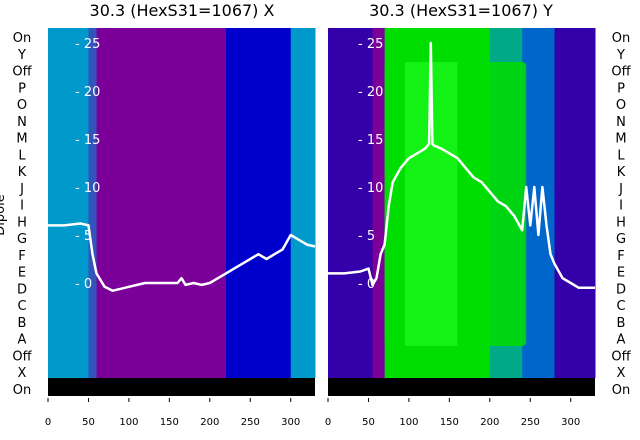  What do you see at coordinates (83, 284) in the screenshot?
I see `y-tick-label: - 0` at bounding box center [83, 284].